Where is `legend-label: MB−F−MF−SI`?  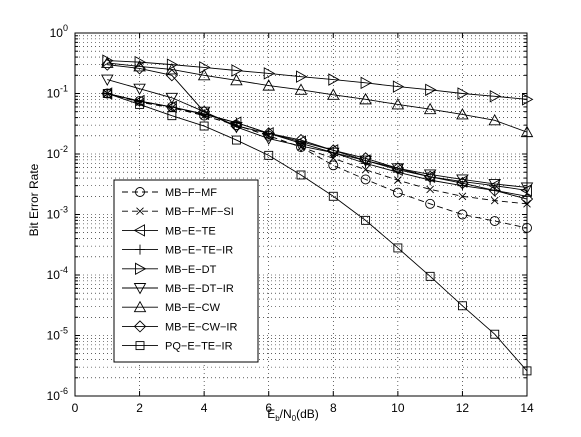 legend-label: MB−F−MF−SI is located at coordinates (199, 212).